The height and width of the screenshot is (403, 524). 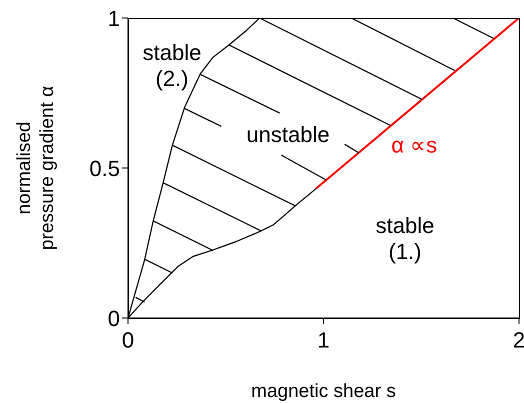 I want to click on annotation: stable (1.), so click(x=405, y=239).